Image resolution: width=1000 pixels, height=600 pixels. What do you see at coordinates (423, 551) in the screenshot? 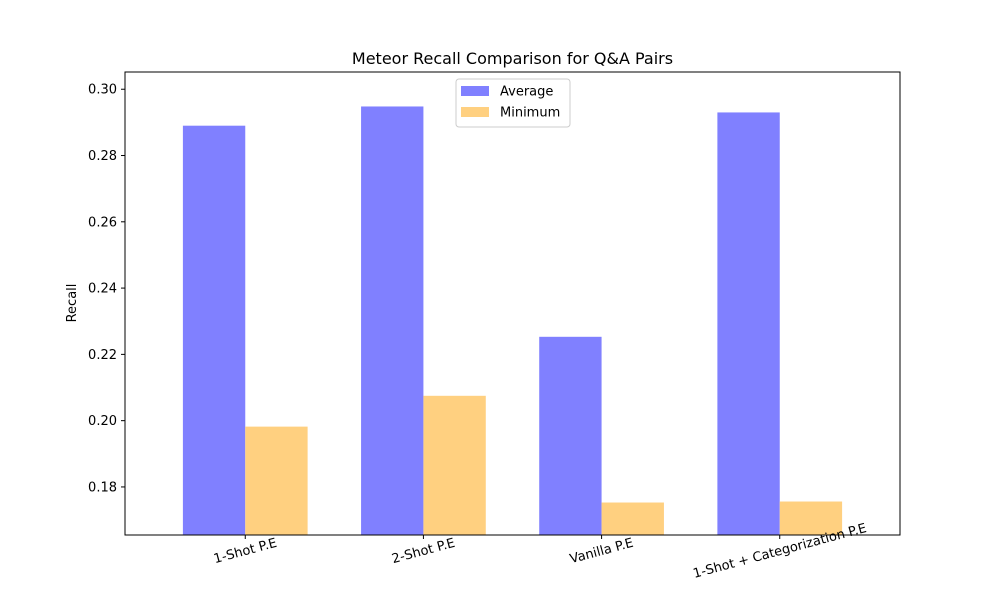
I see `x-tick-label: 2-Shot P.E` at bounding box center [423, 551].